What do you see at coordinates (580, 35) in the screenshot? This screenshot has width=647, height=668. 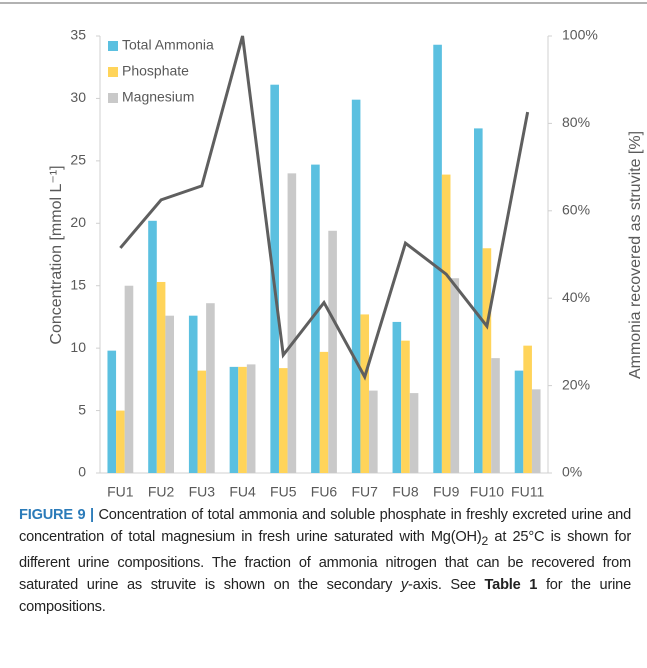 I see `y2-tick-label: 100%` at bounding box center [580, 35].